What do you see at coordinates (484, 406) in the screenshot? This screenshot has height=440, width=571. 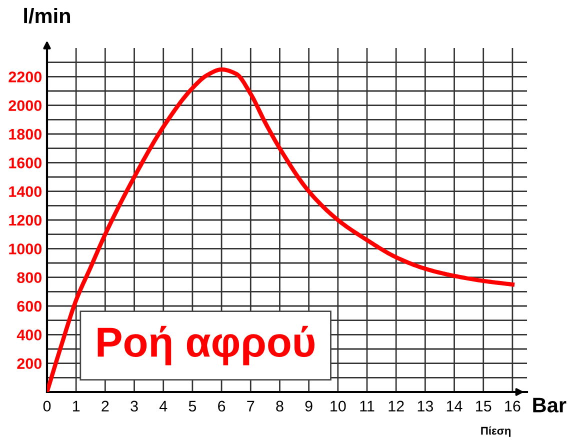 I see `x-tick-label: 15` at bounding box center [484, 406].